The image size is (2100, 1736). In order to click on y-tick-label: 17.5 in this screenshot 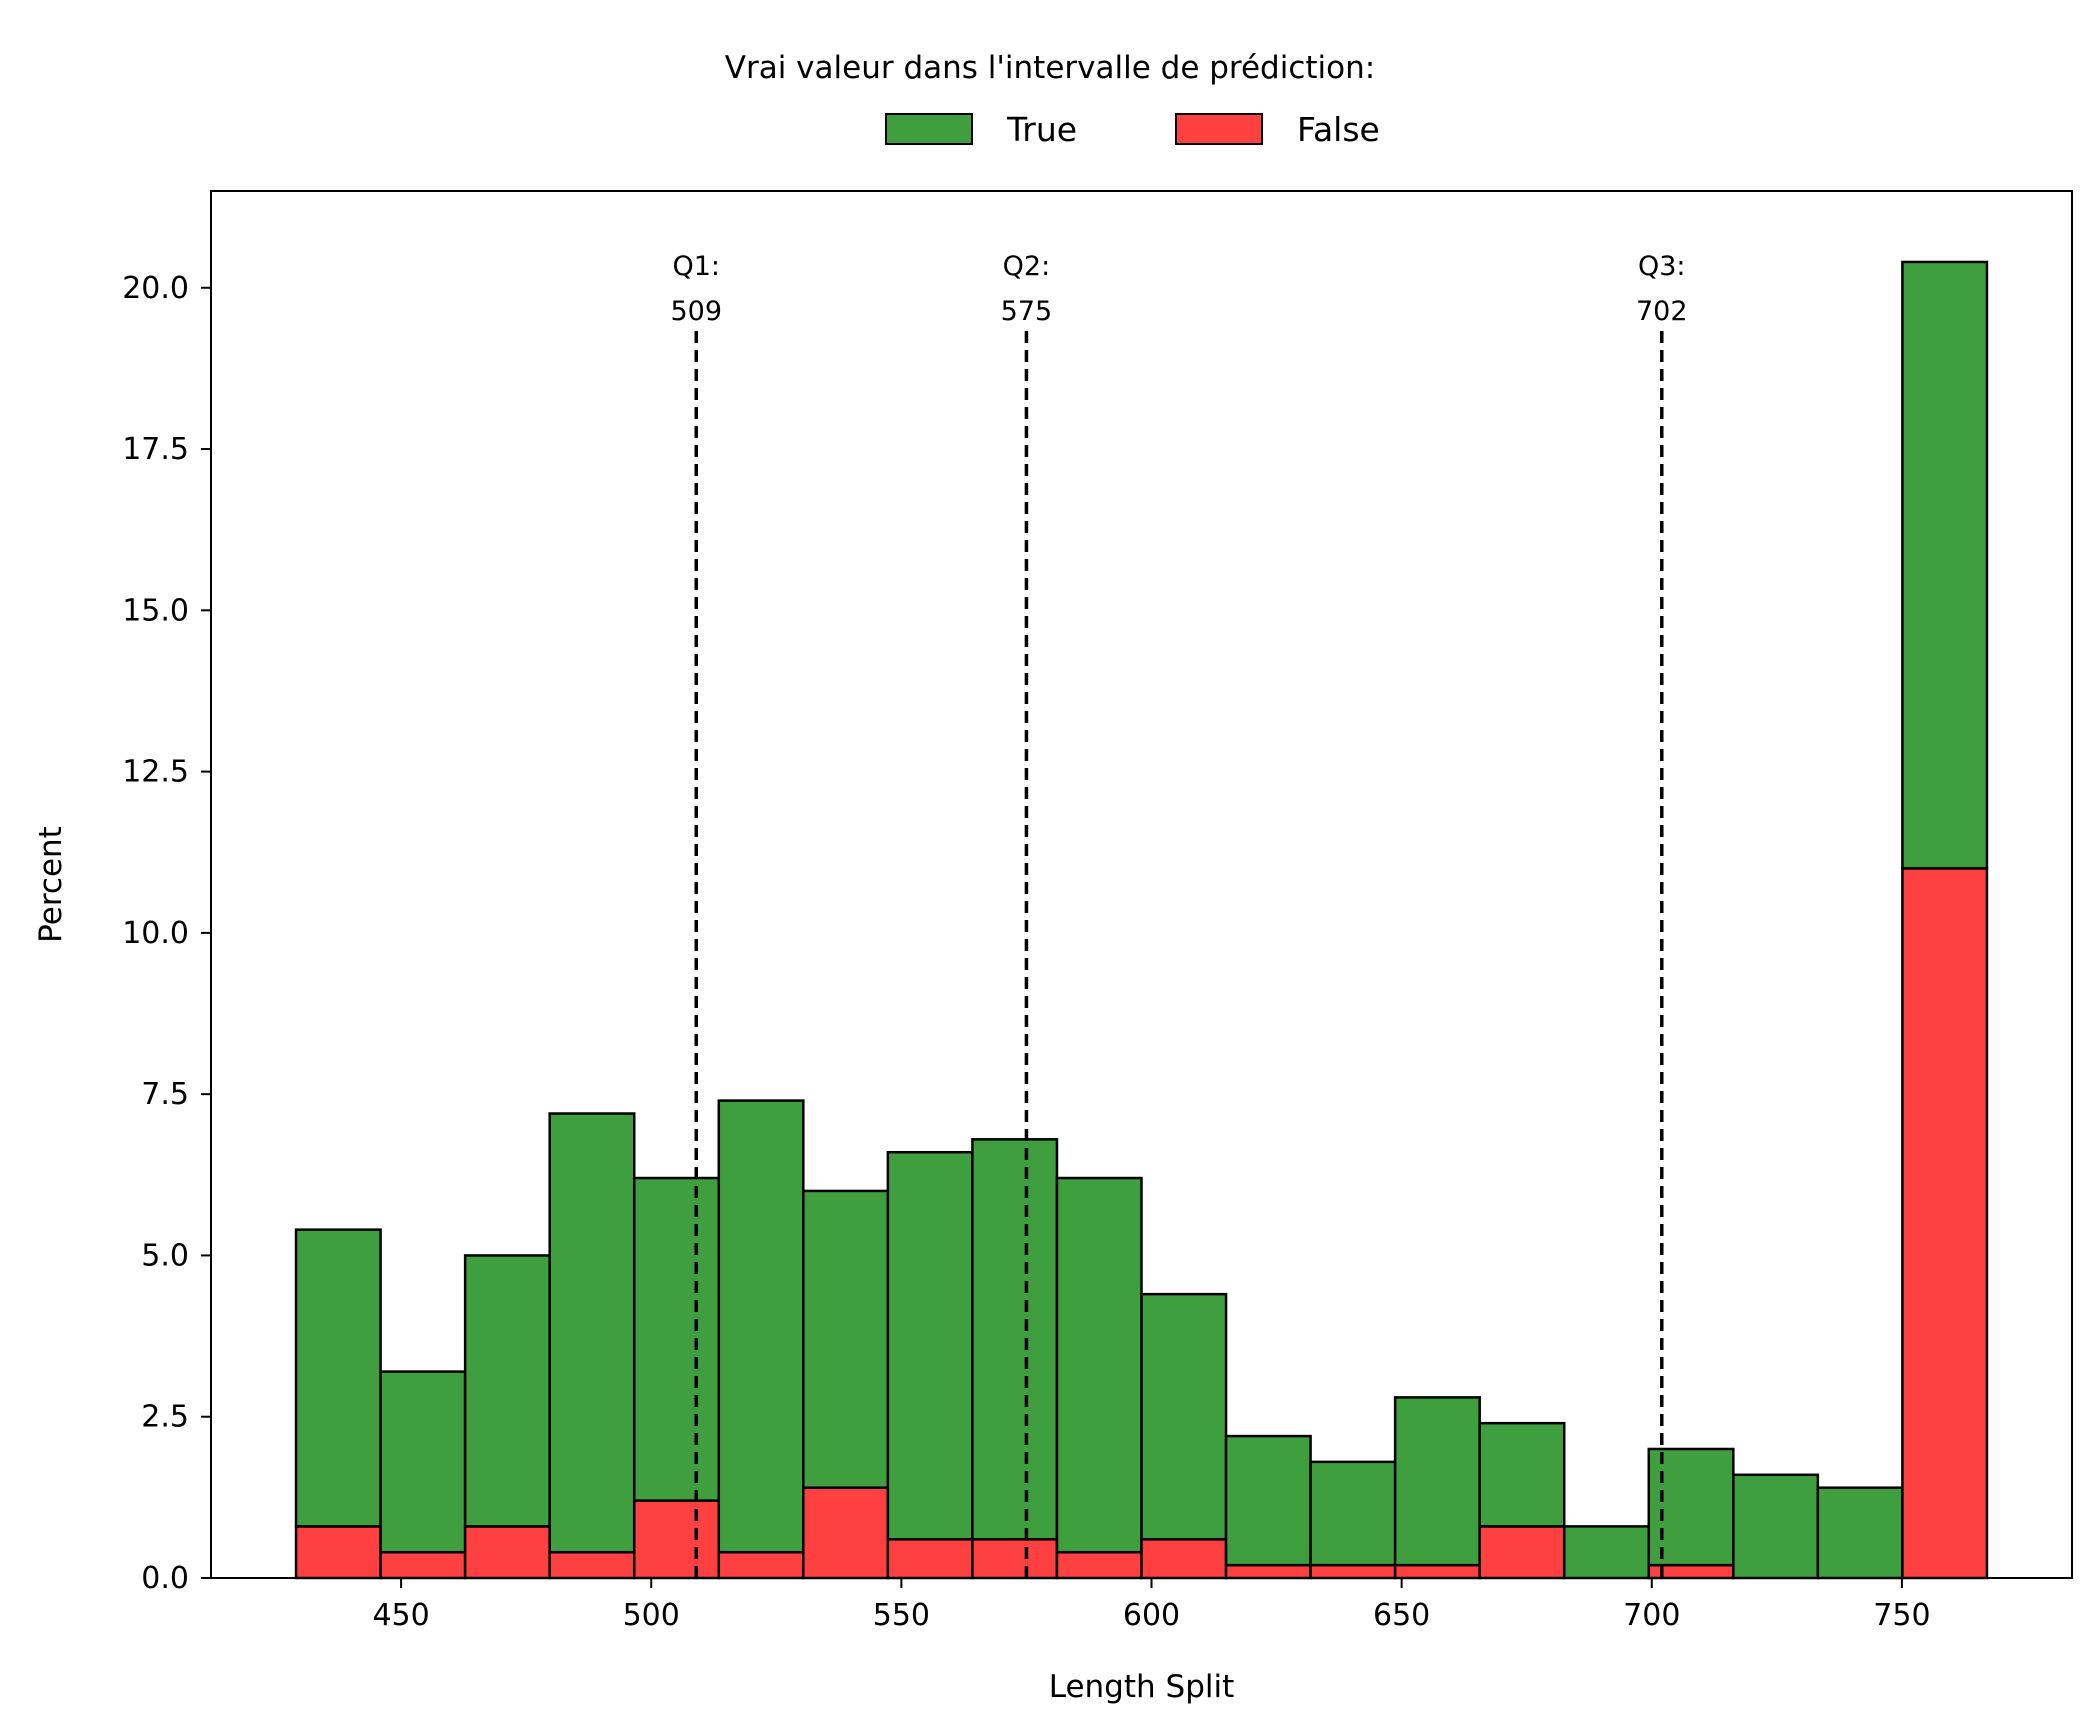, I will do `click(155, 449)`.